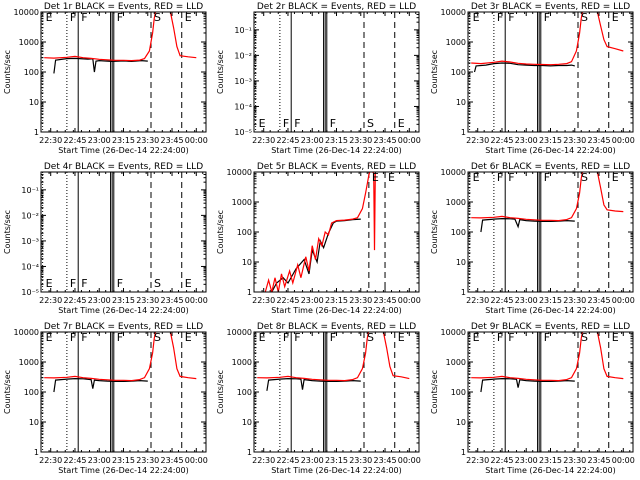 This screenshot has width=640, height=480. I want to click on y-tick-label: 10⁻³, so click(243, 81).